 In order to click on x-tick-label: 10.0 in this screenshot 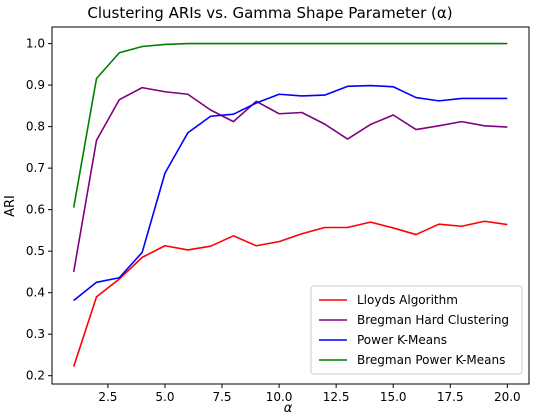, I will do `click(279, 397)`.